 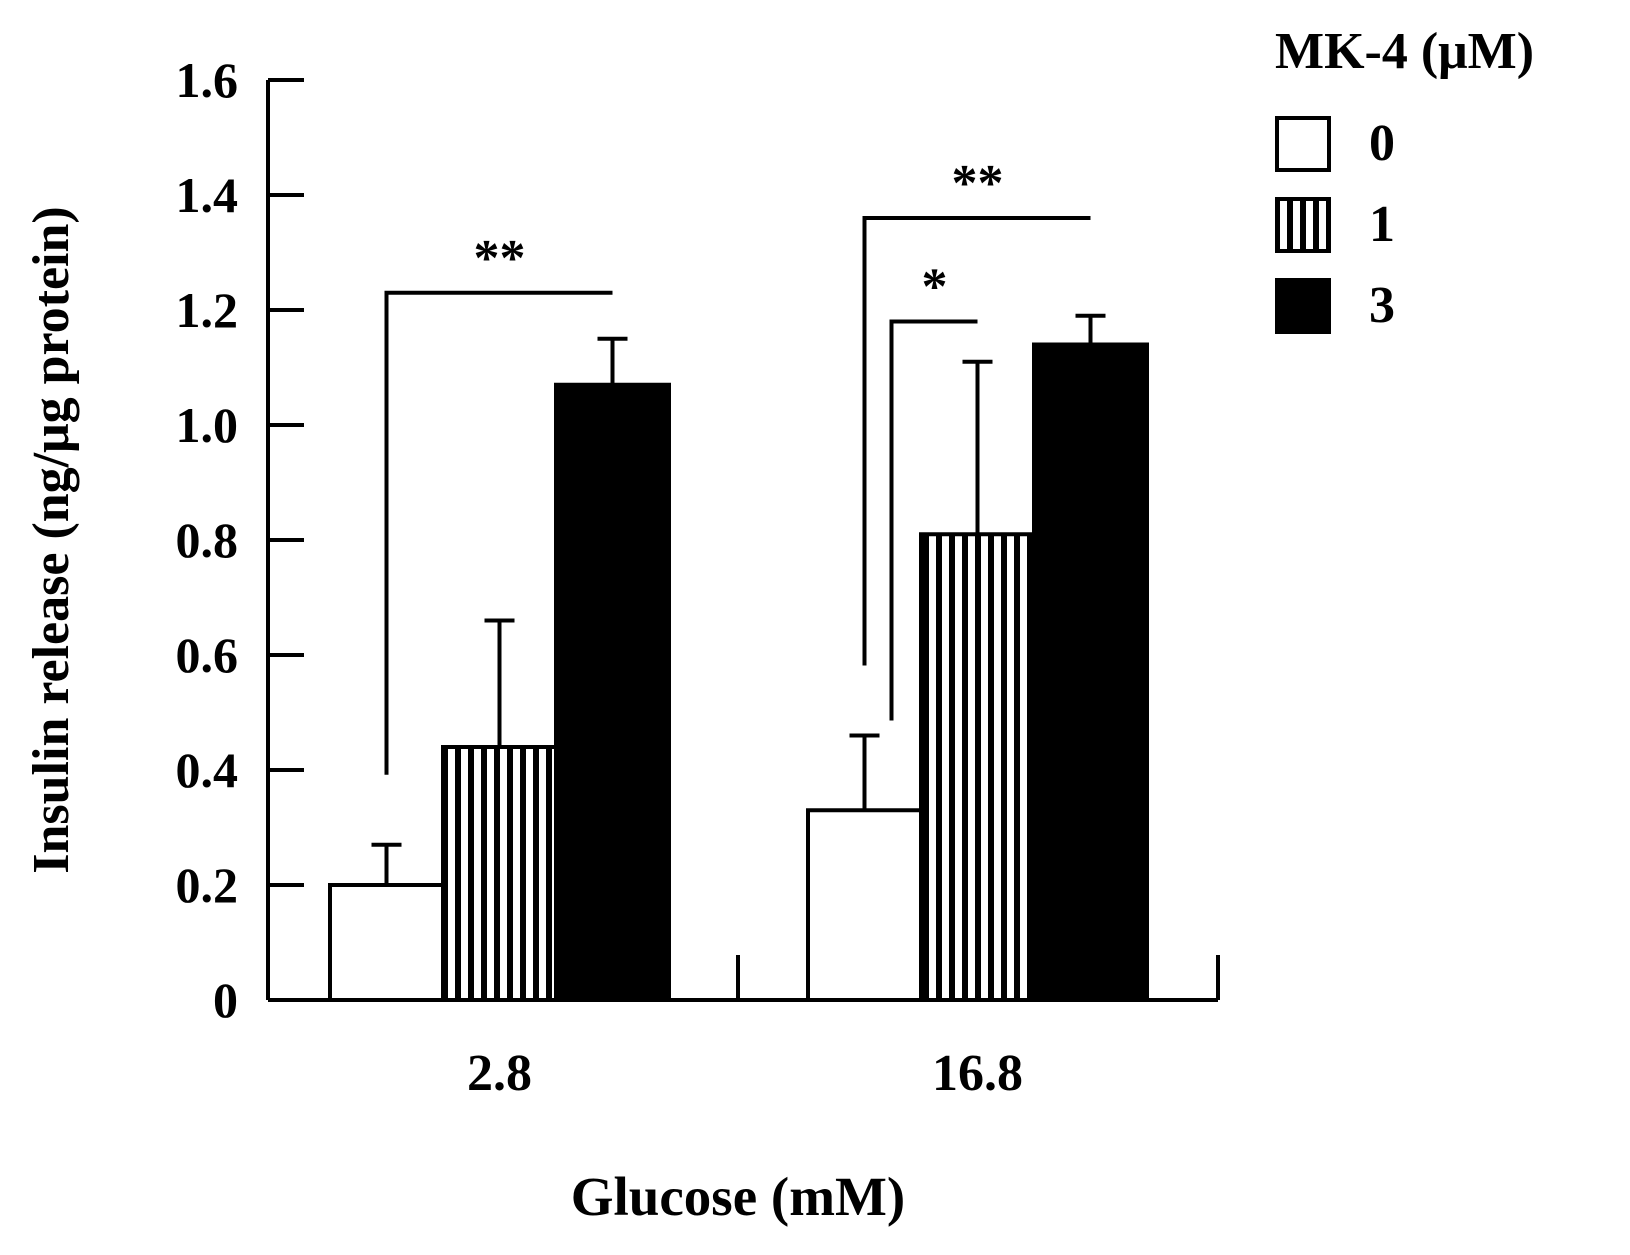 I want to click on legend-title: MK-4 (μM), so click(x=1404, y=51).